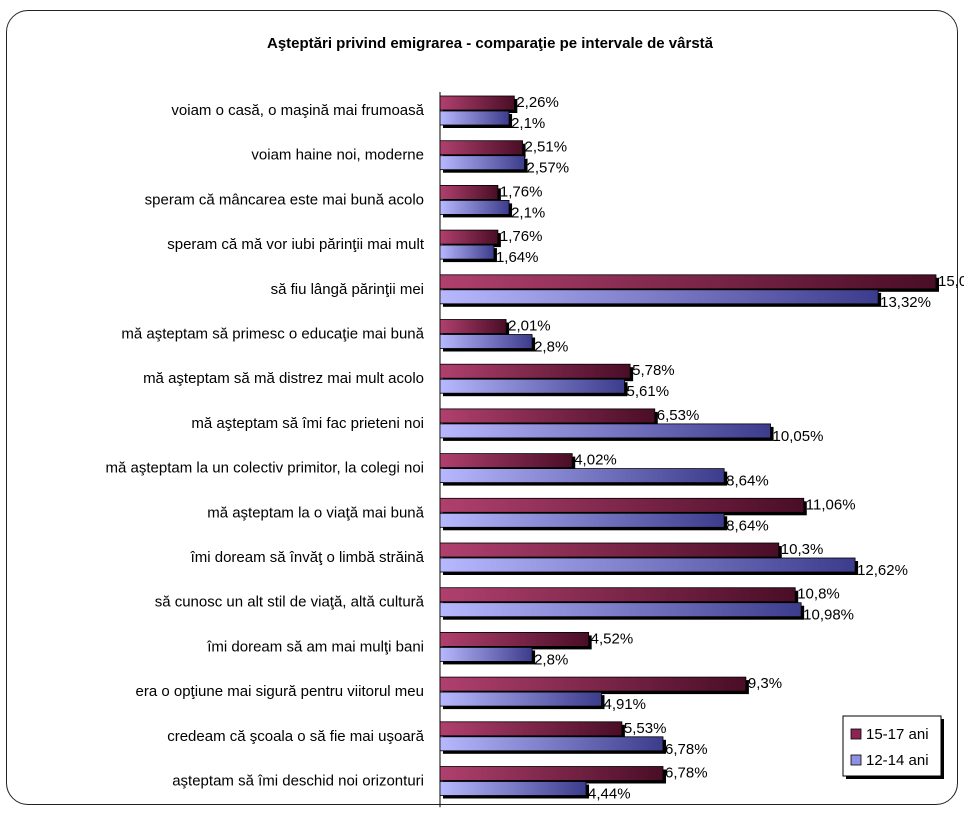 The height and width of the screenshot is (813, 964). What do you see at coordinates (624, 704) in the screenshot?
I see `data-label: 4,91%` at bounding box center [624, 704].